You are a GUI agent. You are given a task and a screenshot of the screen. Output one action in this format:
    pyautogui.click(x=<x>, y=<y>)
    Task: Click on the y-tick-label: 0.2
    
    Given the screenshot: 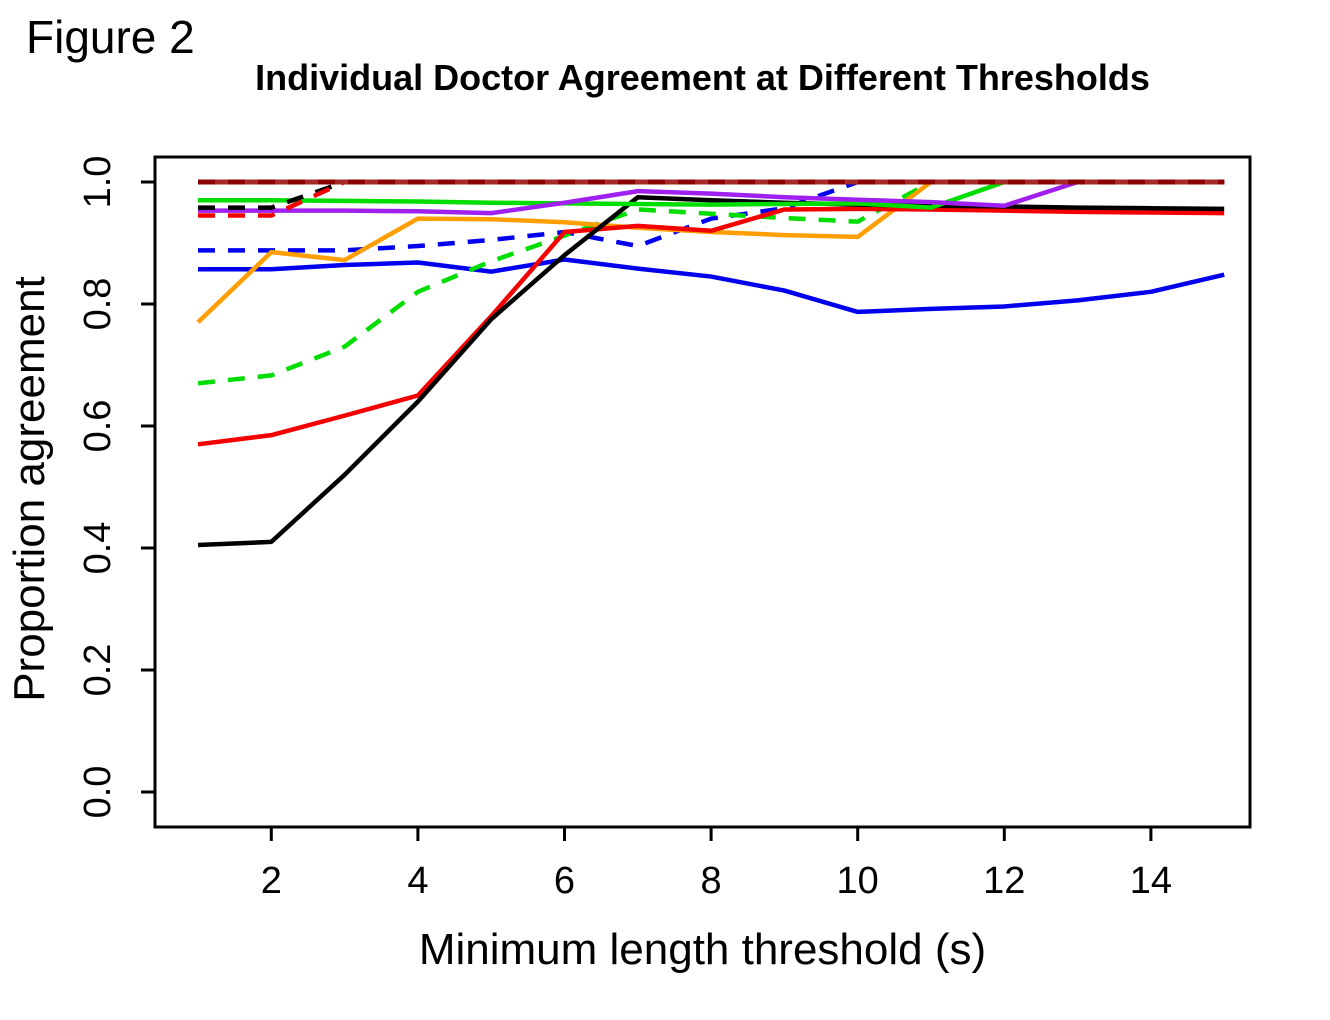 What is the action you would take?
    pyautogui.click(x=98, y=670)
    